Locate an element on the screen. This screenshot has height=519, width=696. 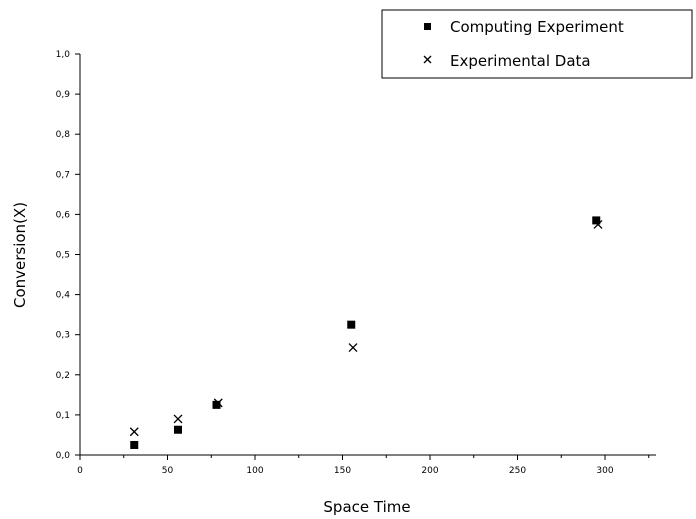
legend-box is located at coordinates (537, 44).